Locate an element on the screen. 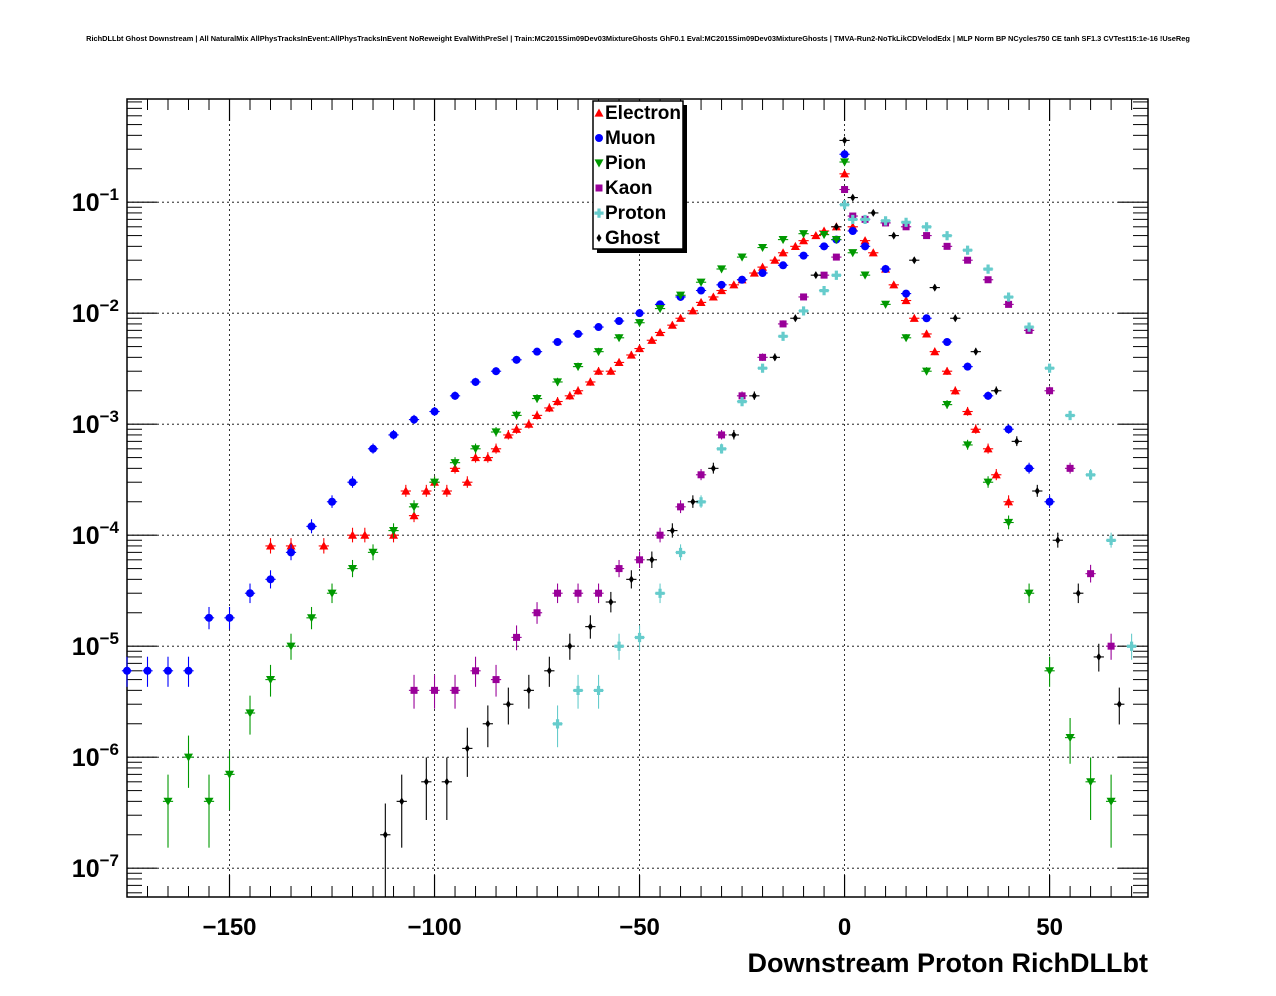  legend-marker-electron is located at coordinates (599, 112).